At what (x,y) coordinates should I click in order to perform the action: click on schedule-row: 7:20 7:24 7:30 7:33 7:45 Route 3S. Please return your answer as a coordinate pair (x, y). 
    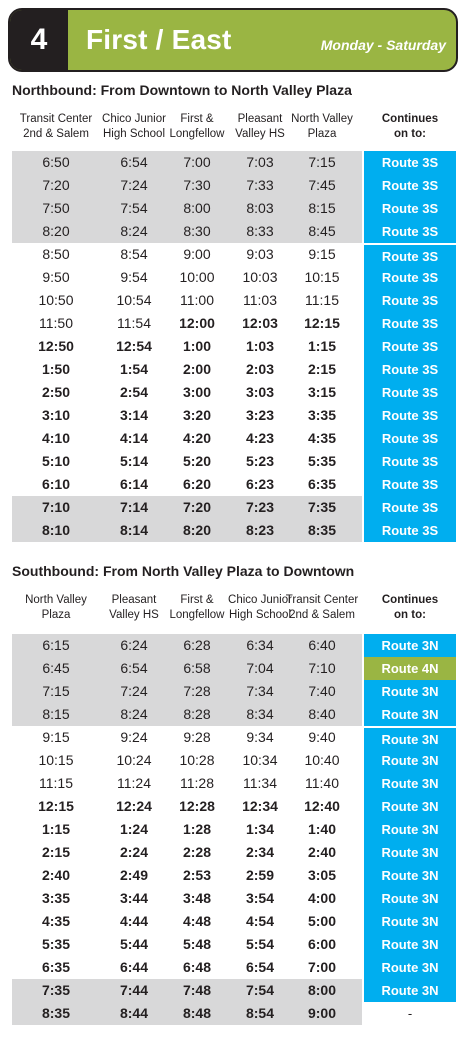
    Looking at the image, I should click on (232, 185).